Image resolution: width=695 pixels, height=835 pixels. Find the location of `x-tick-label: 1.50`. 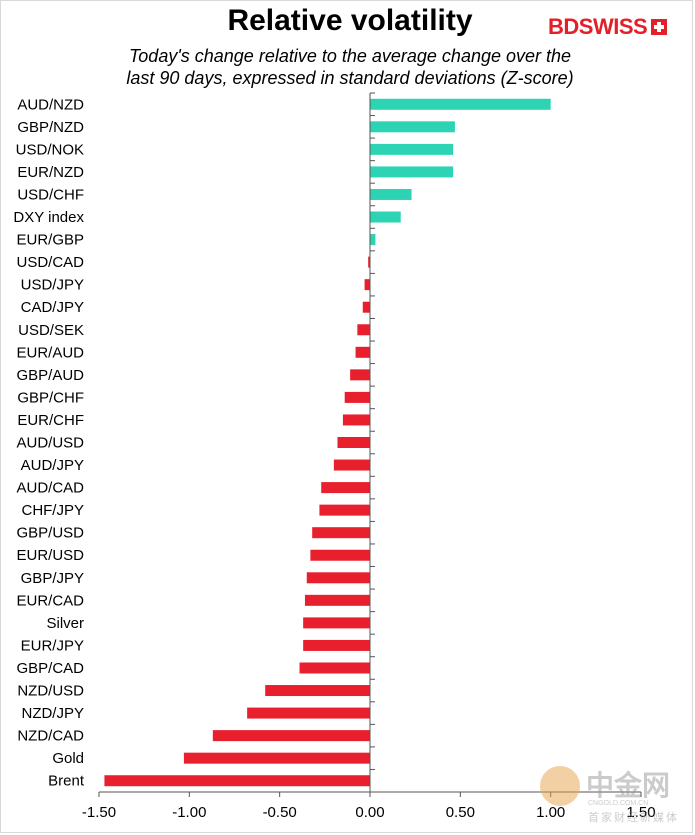

x-tick-label: 1.50 is located at coordinates (640, 812).